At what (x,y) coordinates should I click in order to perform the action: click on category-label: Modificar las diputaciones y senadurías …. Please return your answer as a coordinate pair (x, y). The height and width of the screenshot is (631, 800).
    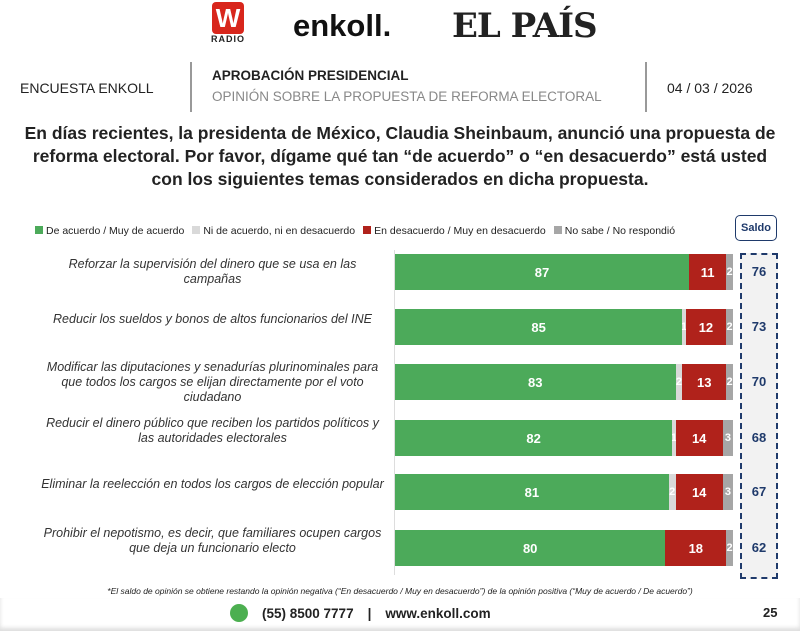
    Looking at the image, I should click on (212, 381).